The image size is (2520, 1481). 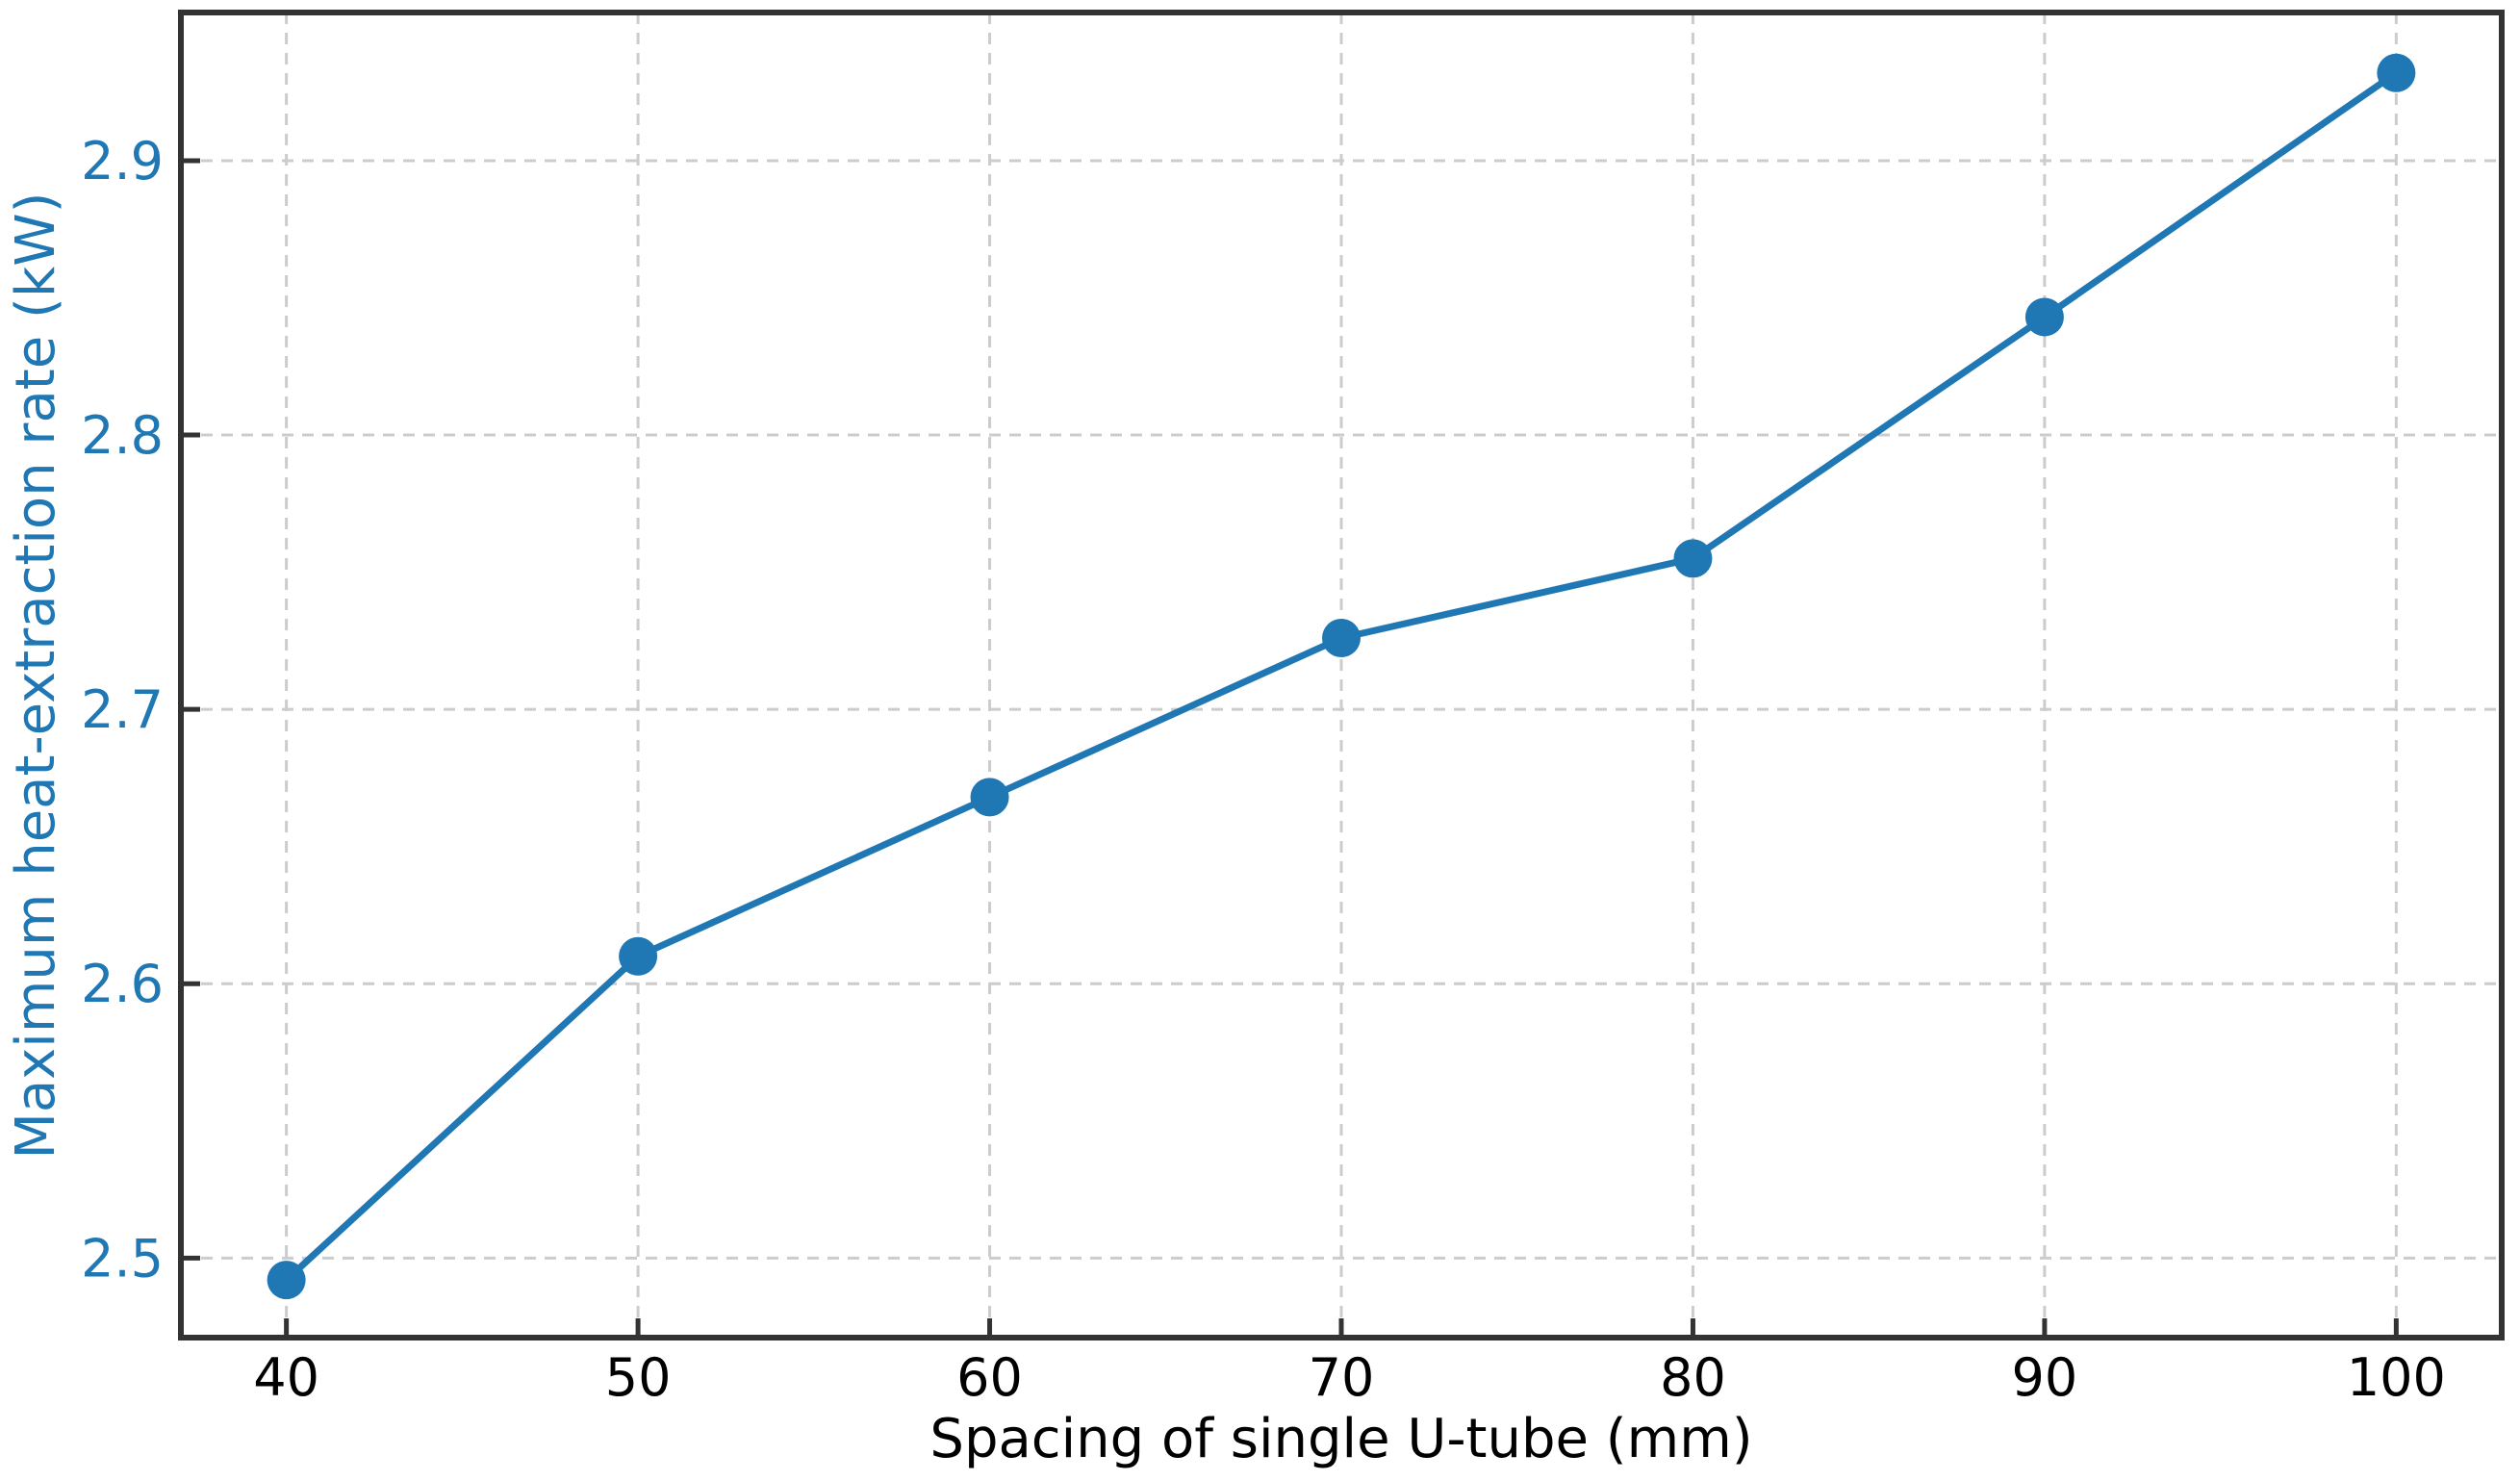 What do you see at coordinates (2045, 1377) in the screenshot?
I see `x-tick-label: 90` at bounding box center [2045, 1377].